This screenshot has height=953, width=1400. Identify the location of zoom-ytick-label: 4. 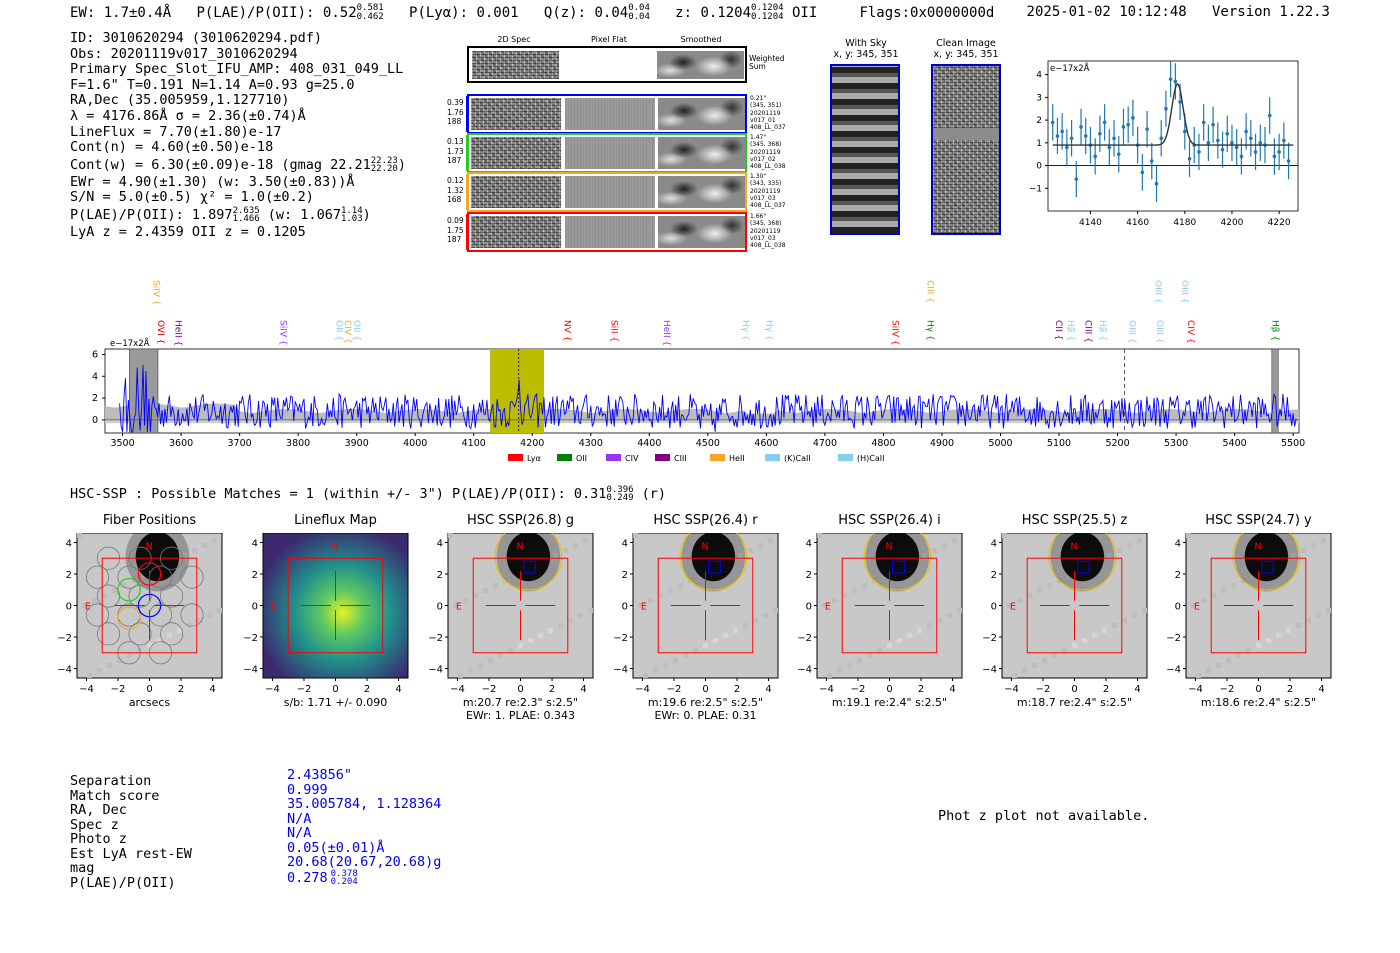
(1039, 76).